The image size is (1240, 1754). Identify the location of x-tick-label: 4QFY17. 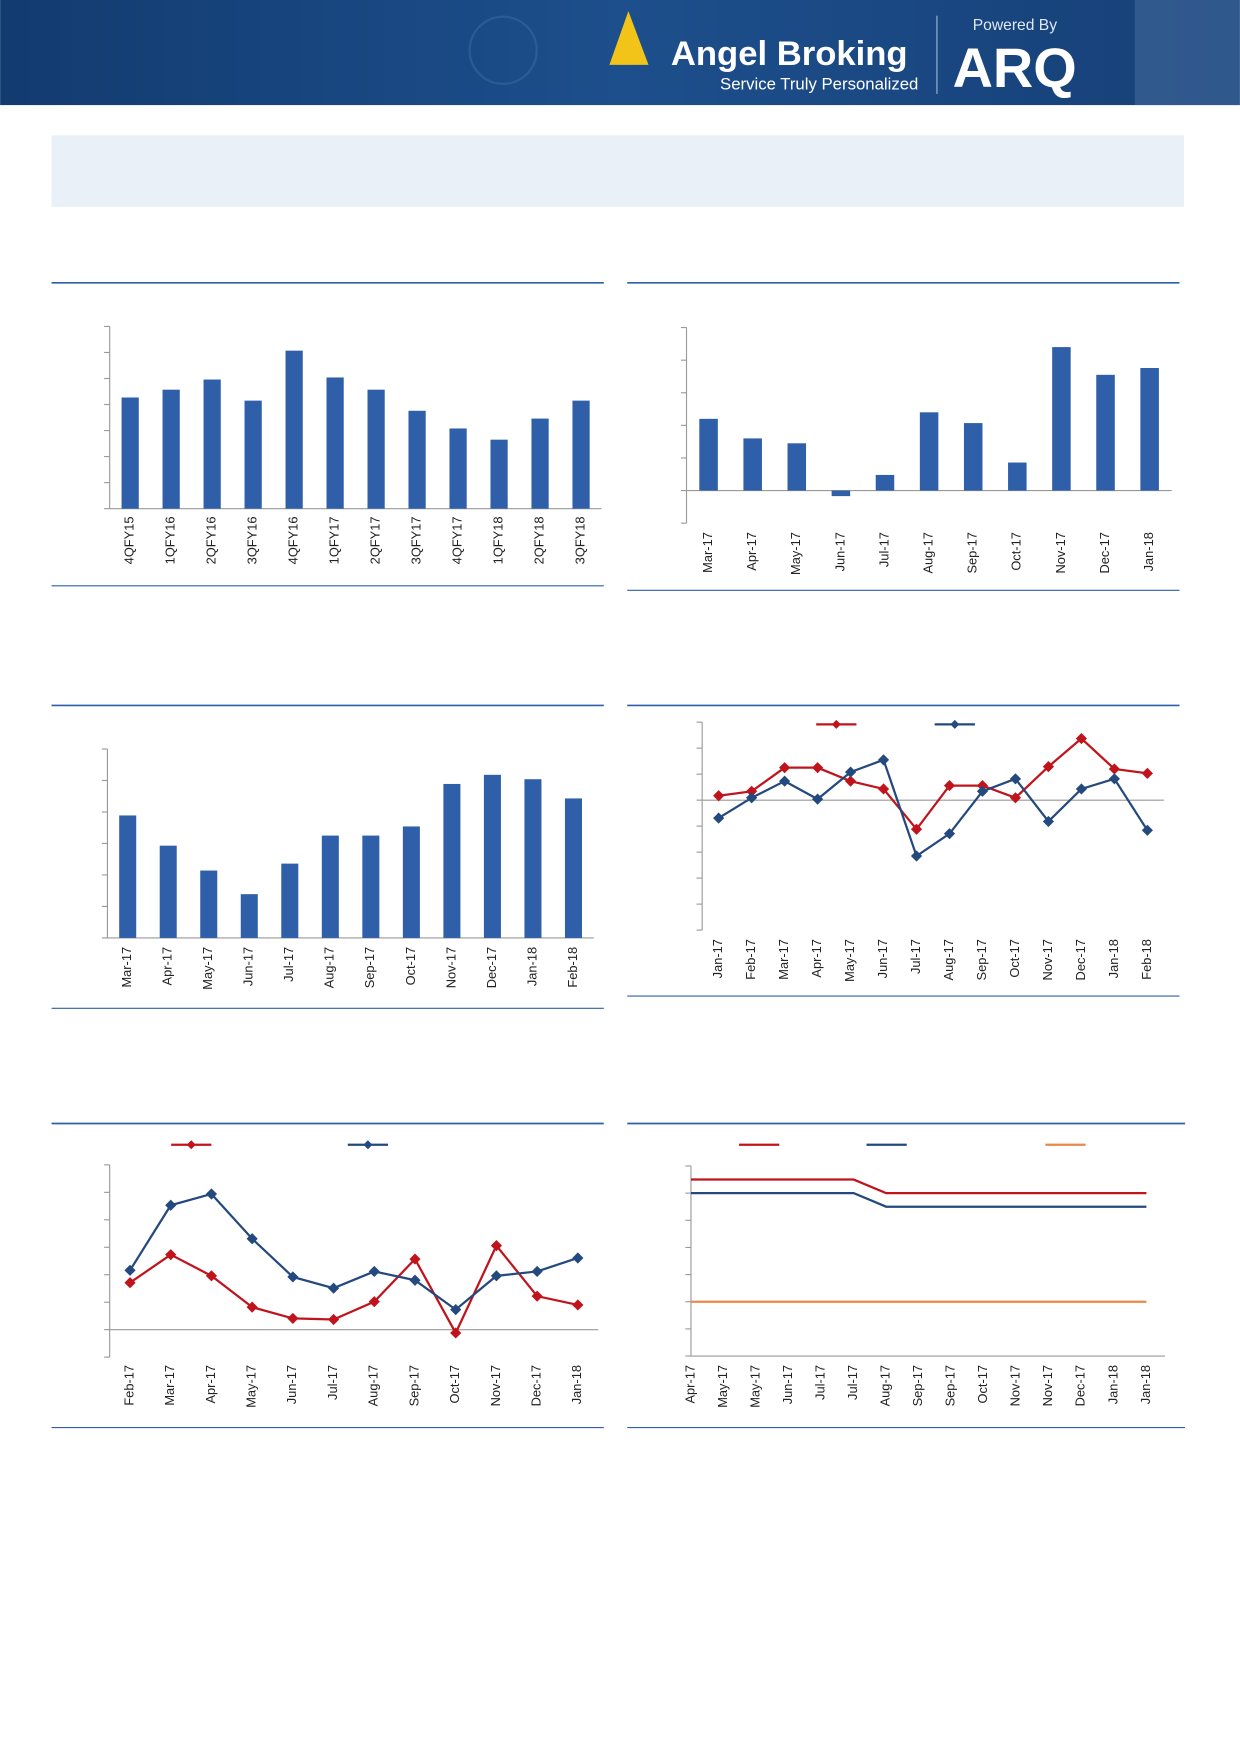
(456, 540).